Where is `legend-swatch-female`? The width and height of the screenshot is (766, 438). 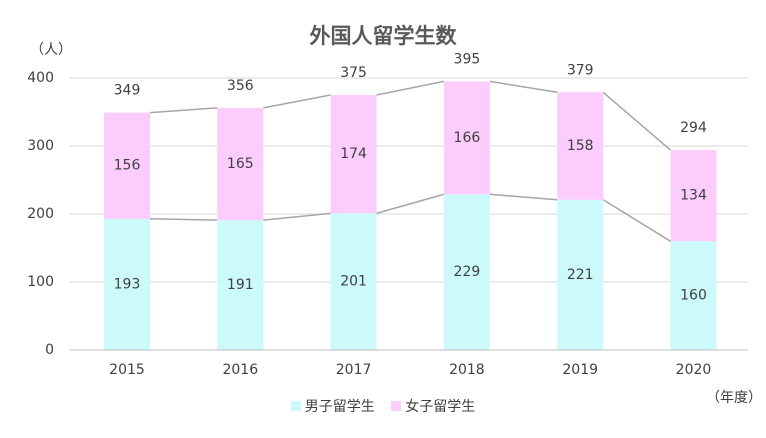
legend-swatch-female is located at coordinates (396, 406).